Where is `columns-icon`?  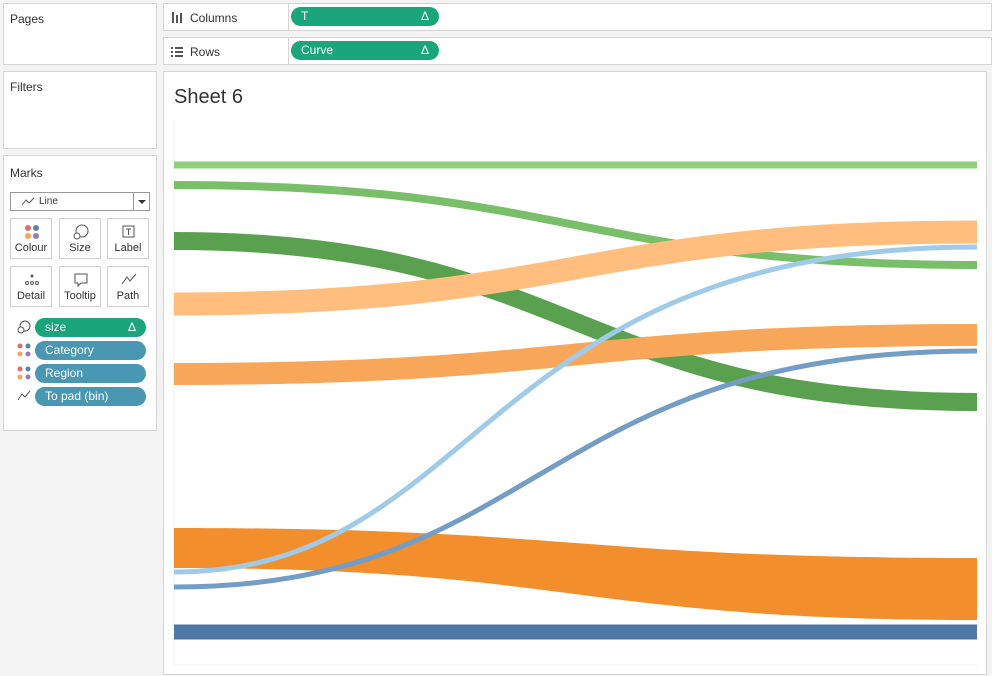 columns-icon is located at coordinates (177, 17).